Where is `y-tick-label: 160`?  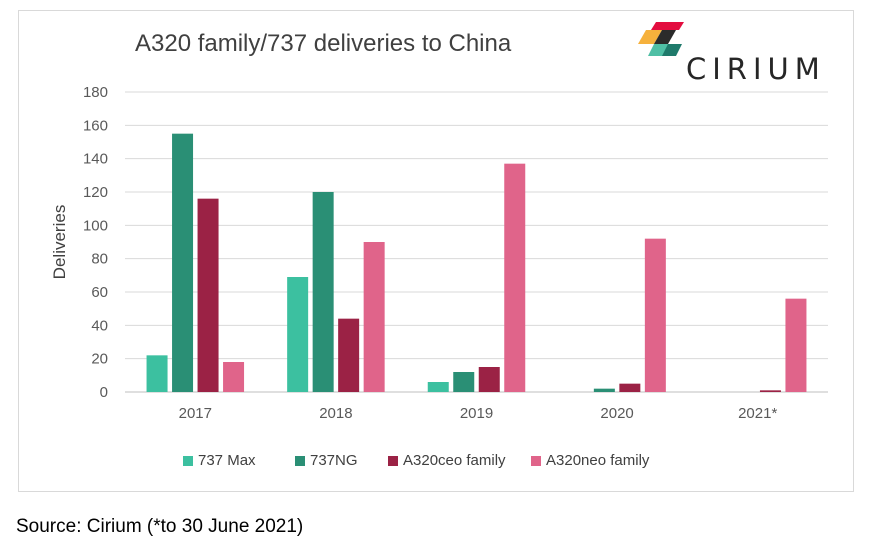
y-tick-label: 160 is located at coordinates (95, 125).